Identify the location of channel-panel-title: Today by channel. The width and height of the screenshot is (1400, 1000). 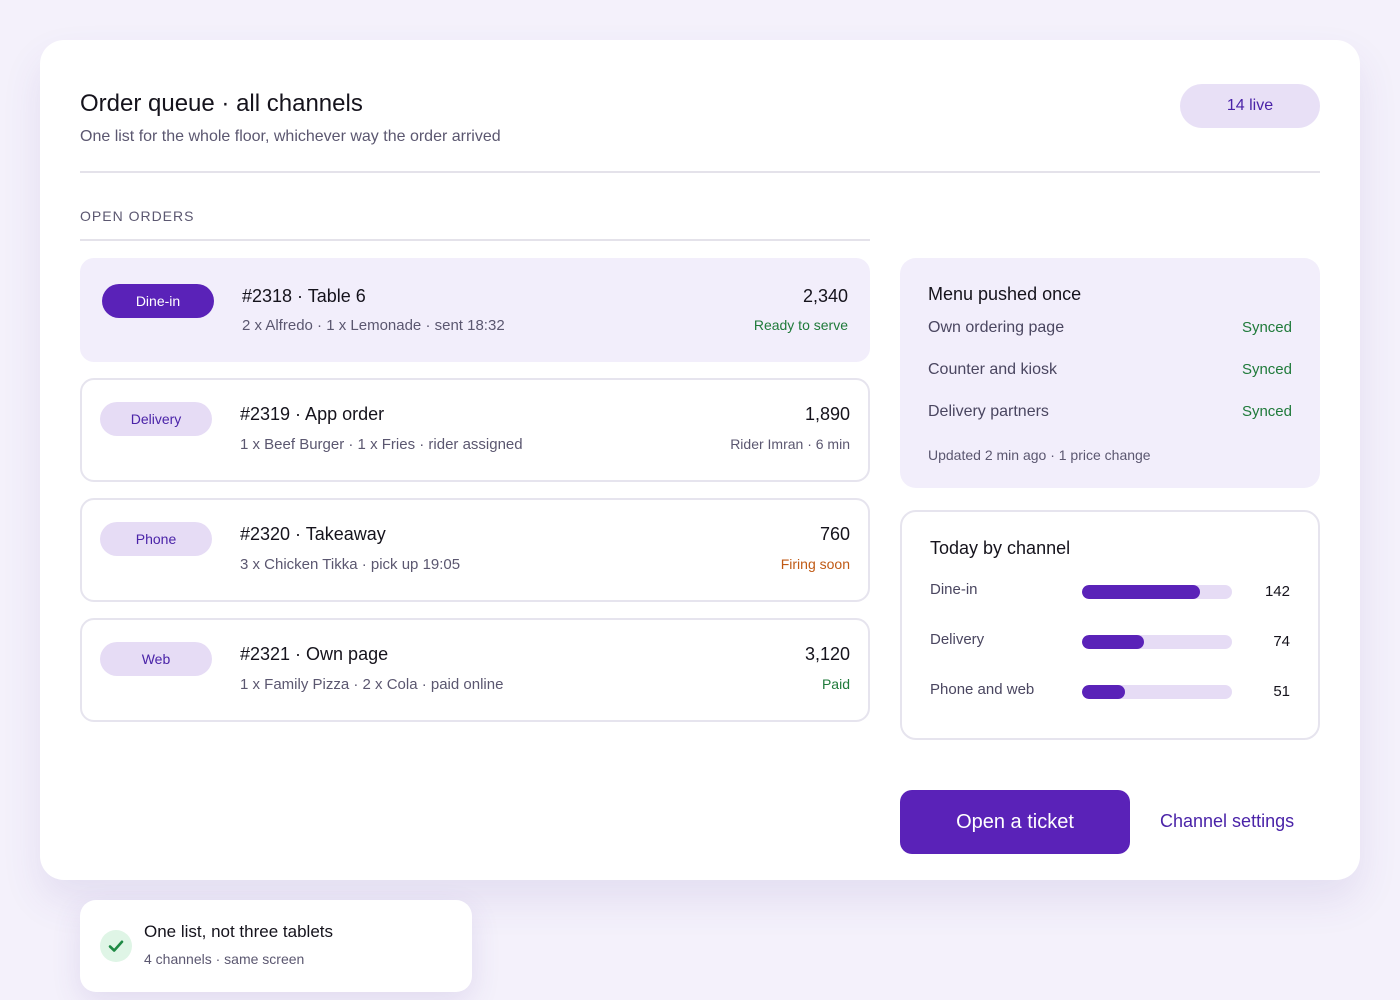
(1000, 548).